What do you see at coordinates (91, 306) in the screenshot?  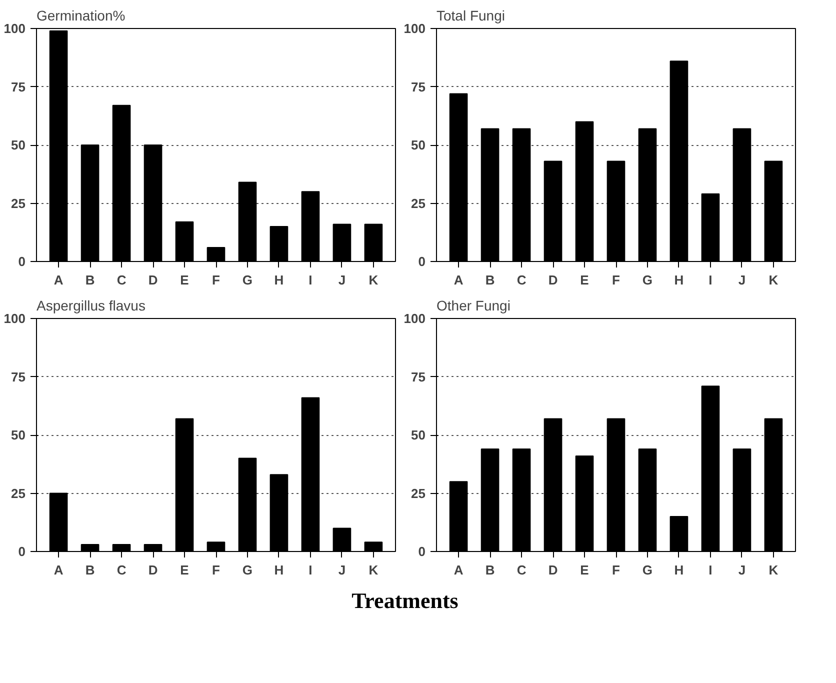 I see `chart-title: Aspergillus flavus` at bounding box center [91, 306].